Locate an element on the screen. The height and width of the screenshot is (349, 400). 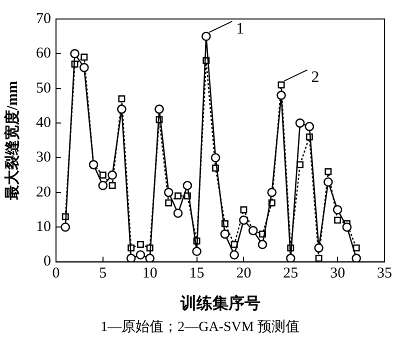
x-tick-label: 35 is located at coordinates (384, 274).